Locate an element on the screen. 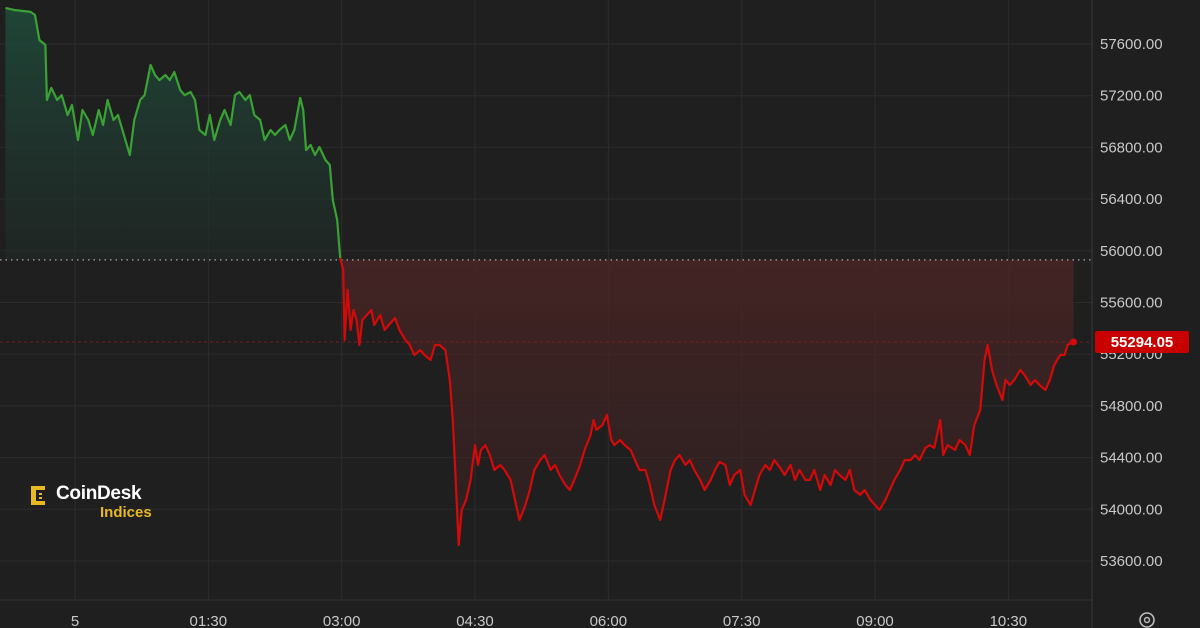 This screenshot has width=1200, height=628. x-tick-label: 09:00 is located at coordinates (875, 620).